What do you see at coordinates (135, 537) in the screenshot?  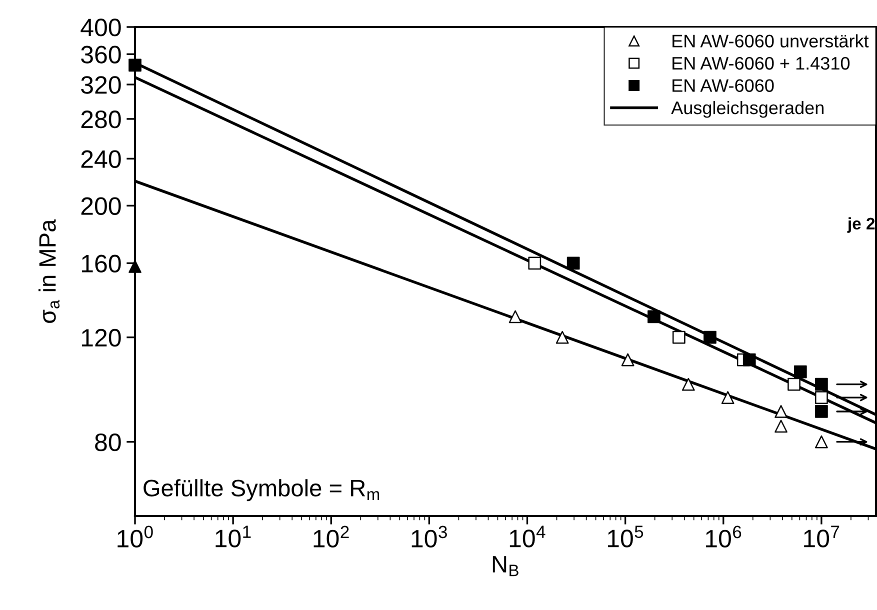 I see `x-tick-label: 10$^{0}$` at bounding box center [135, 537].